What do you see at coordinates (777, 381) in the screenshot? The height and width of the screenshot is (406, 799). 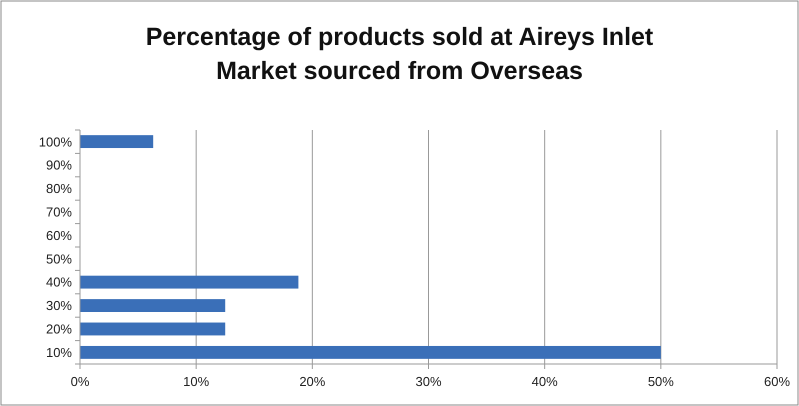 I see `x-tick-label: 60%` at bounding box center [777, 381].